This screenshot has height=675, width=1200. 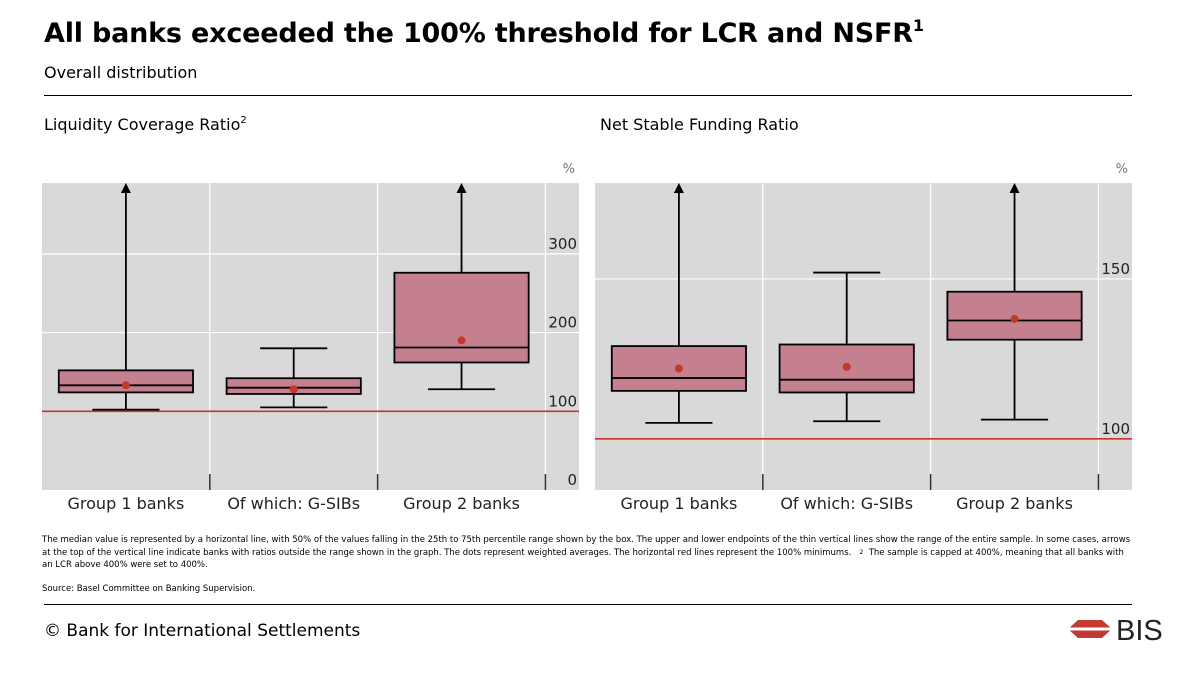 I want to click on chart-subtitle: Overall distribution, so click(x=121, y=72).